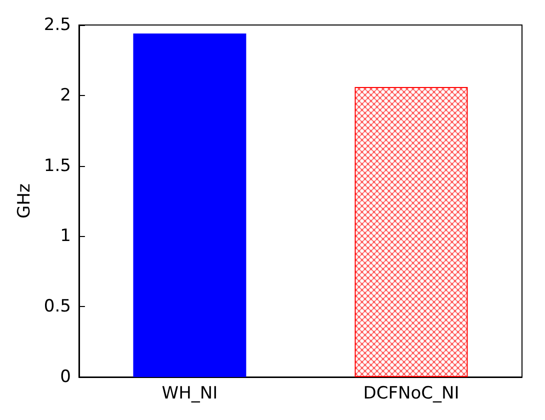  Describe the element at coordinates (57, 166) in the screenshot. I see `y-tick-label: 1.5` at that location.